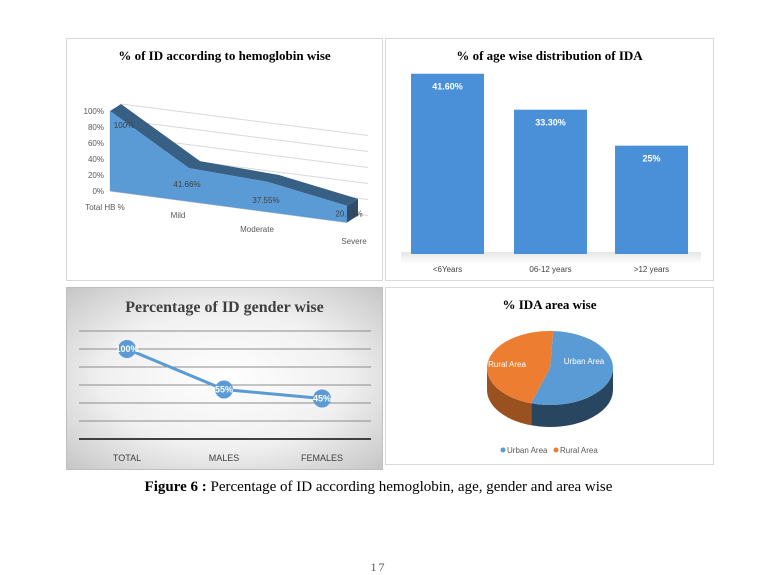  I want to click on area-pie-chart: Urban Area Rural Area Urban Area Rural Area, so click(549, 393).